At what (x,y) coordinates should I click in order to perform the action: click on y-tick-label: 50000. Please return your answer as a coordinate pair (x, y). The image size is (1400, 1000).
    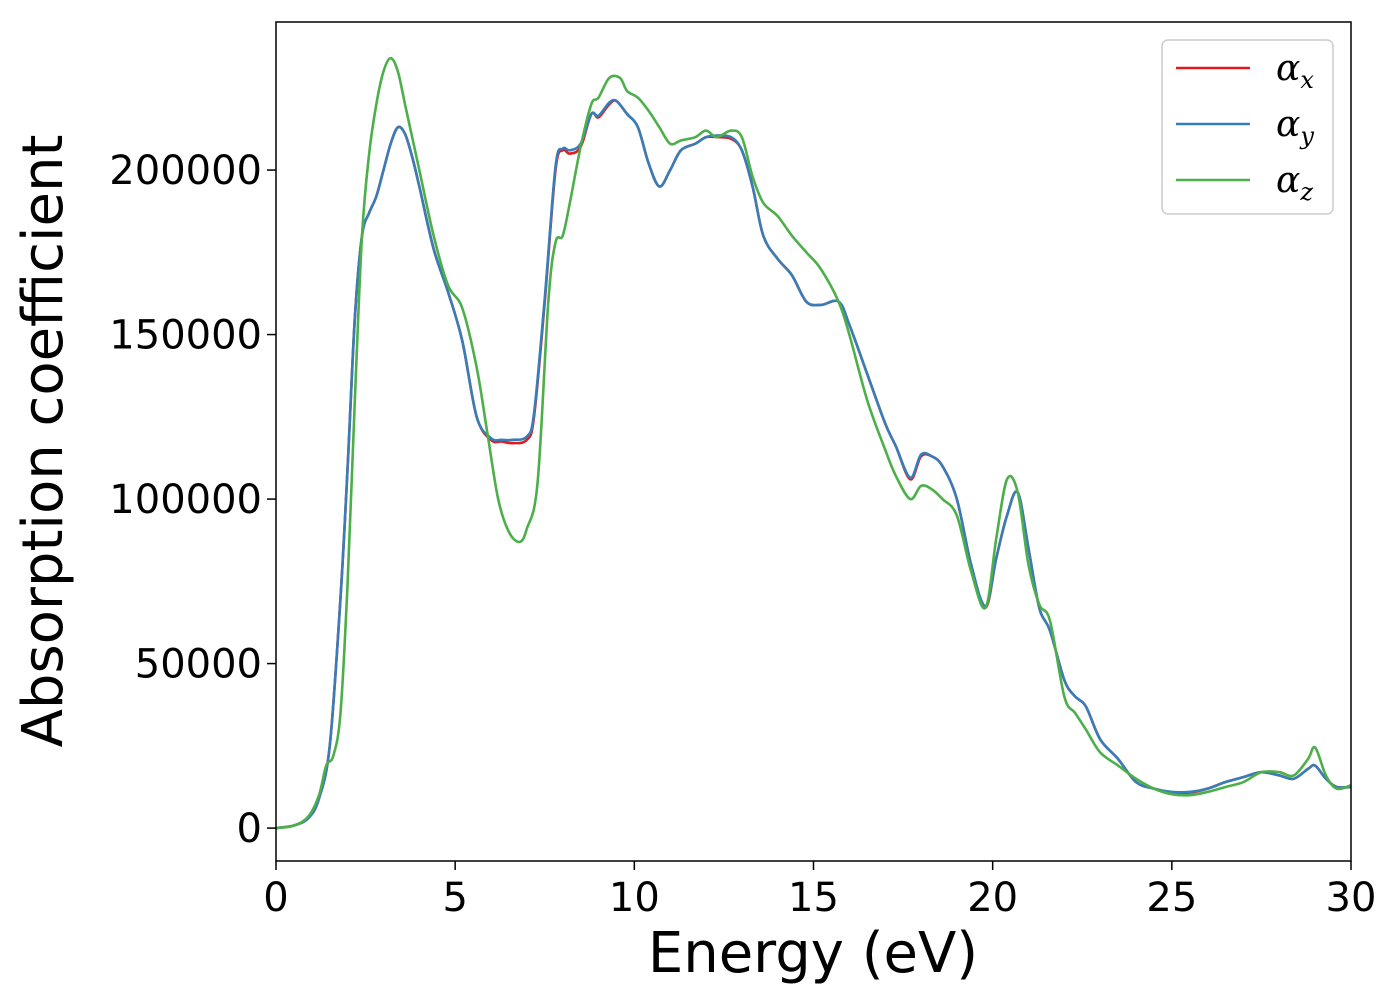
    Looking at the image, I should click on (198, 665).